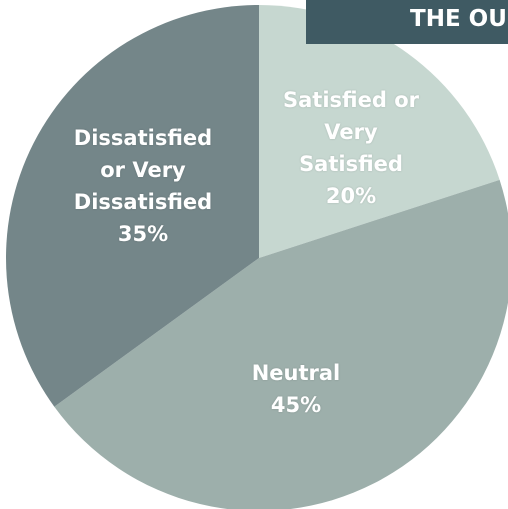  I want to click on value-label: 45%, so click(296, 405).